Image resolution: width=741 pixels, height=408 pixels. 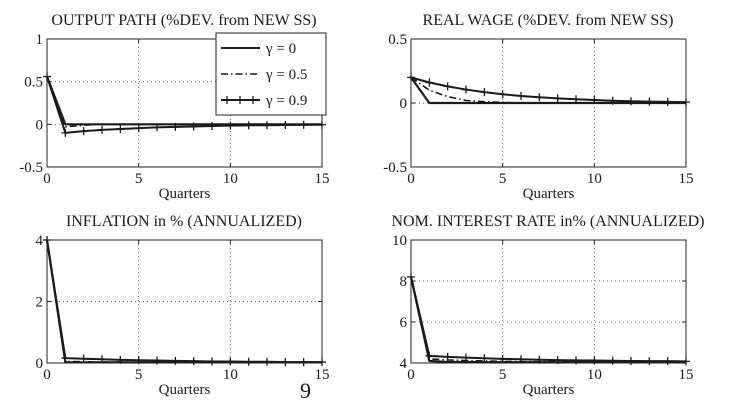 I want to click on chart-title: OUTPUT PATH (%DEV. from NEW SS), so click(x=183, y=20).